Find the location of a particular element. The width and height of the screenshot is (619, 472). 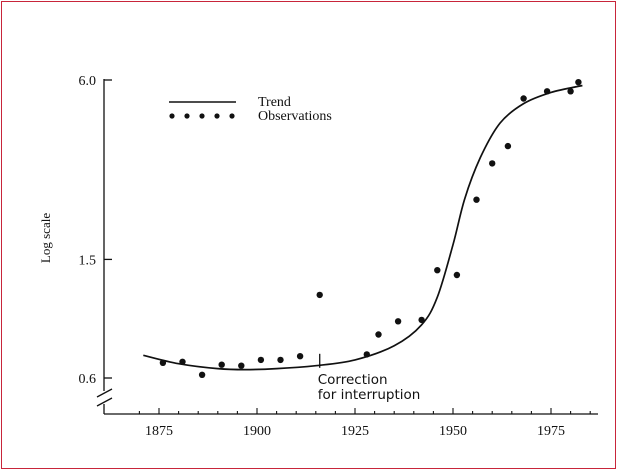

annotation-line-1: Correction is located at coordinates (353, 380).